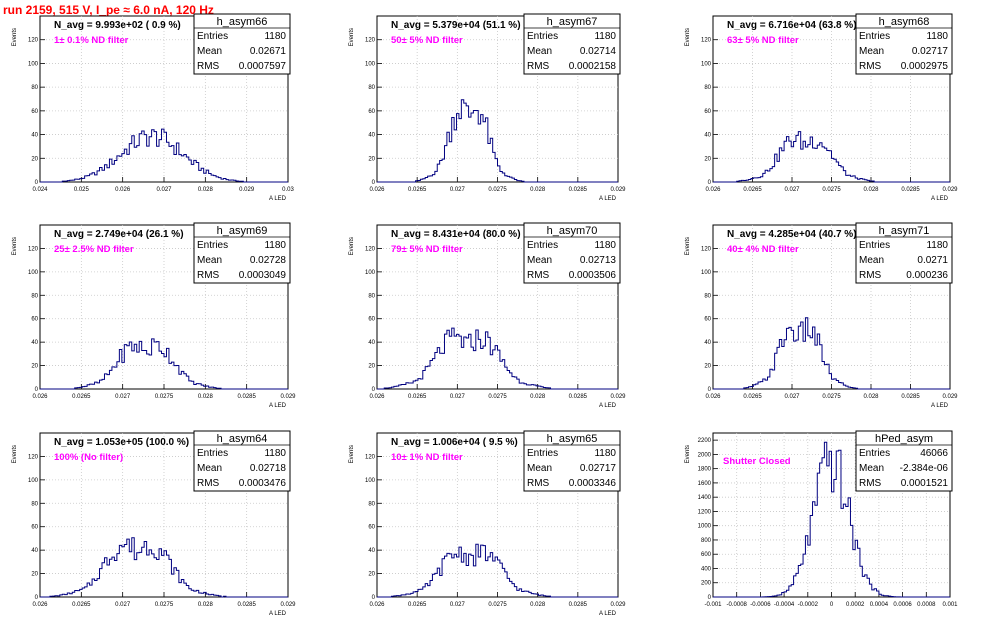 The image size is (996, 622). Describe the element at coordinates (904, 22) in the screenshot. I see `histogram-name: h_asym68` at that location.